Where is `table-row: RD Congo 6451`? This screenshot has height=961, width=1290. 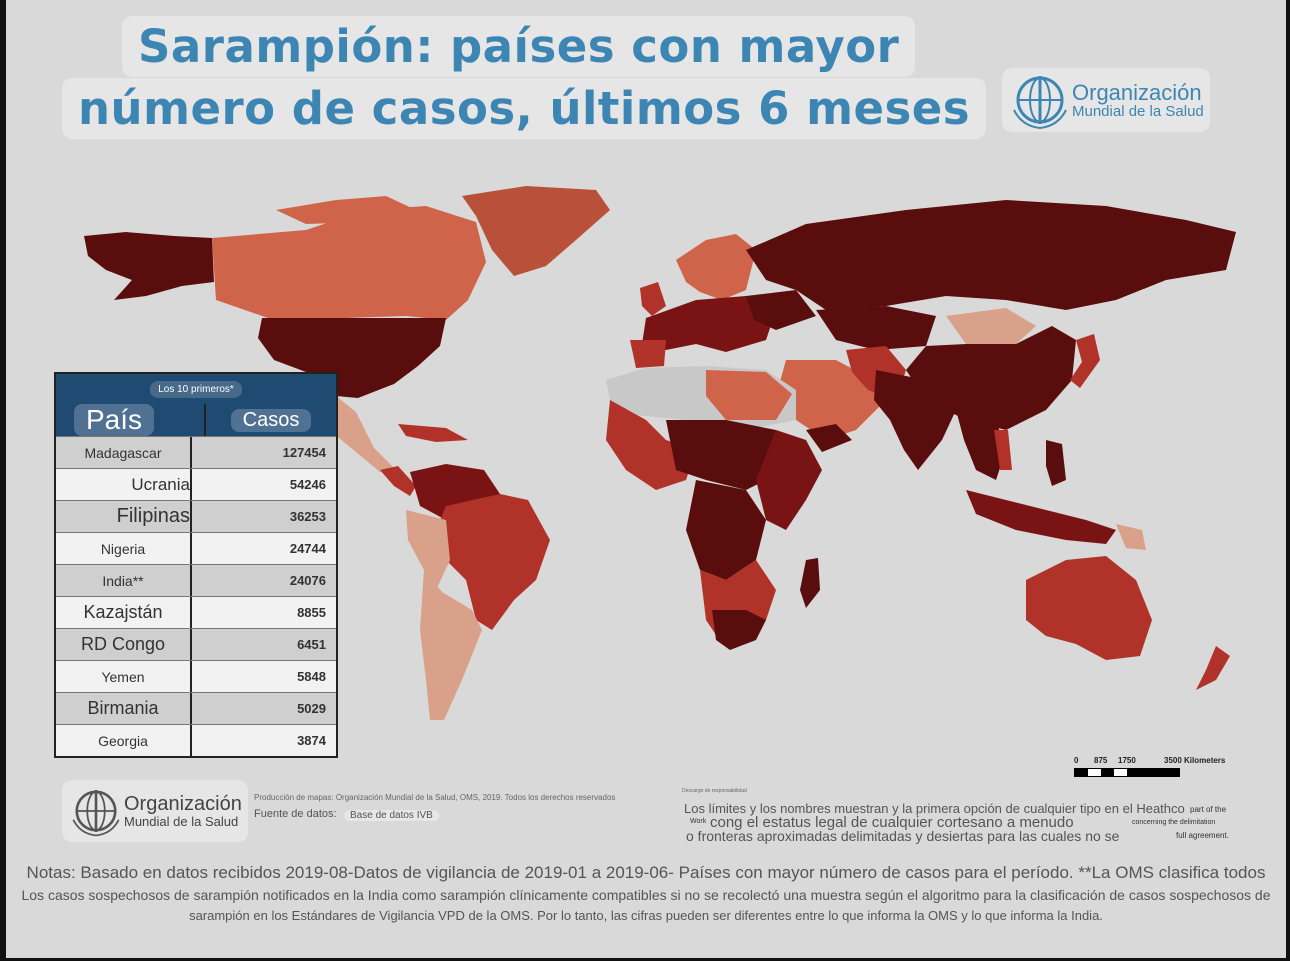
table-row: RD Congo 6451 is located at coordinates (196, 644).